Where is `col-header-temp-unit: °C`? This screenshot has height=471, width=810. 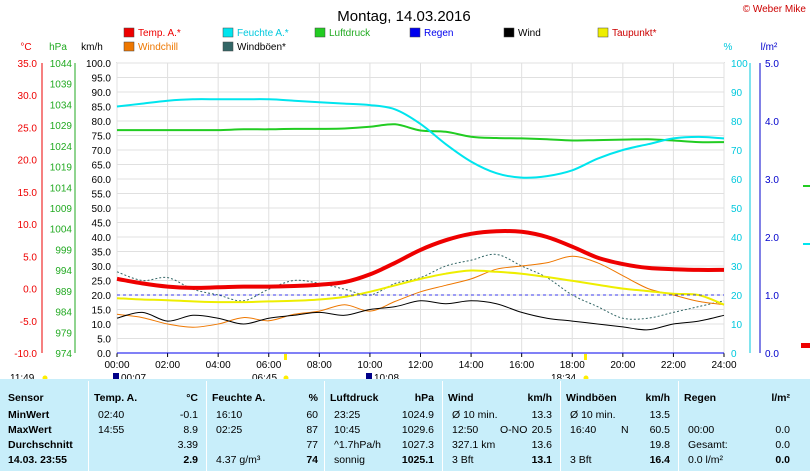
col-header-temp-unit: °C is located at coordinates (192, 398).